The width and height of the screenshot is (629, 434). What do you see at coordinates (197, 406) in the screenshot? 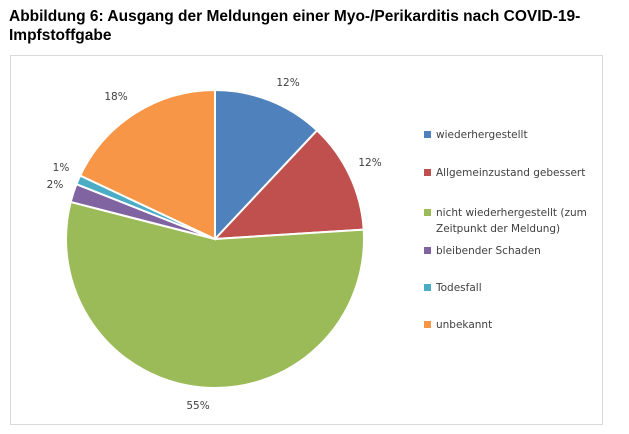
I see `data-label: 55%` at bounding box center [197, 406].